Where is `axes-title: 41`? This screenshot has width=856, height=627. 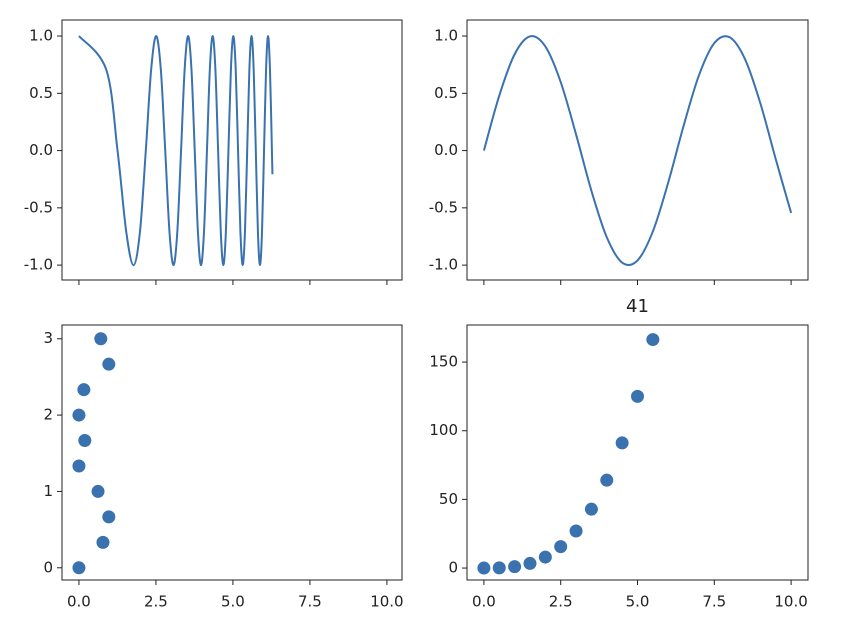 axes-title: 41 is located at coordinates (637, 306).